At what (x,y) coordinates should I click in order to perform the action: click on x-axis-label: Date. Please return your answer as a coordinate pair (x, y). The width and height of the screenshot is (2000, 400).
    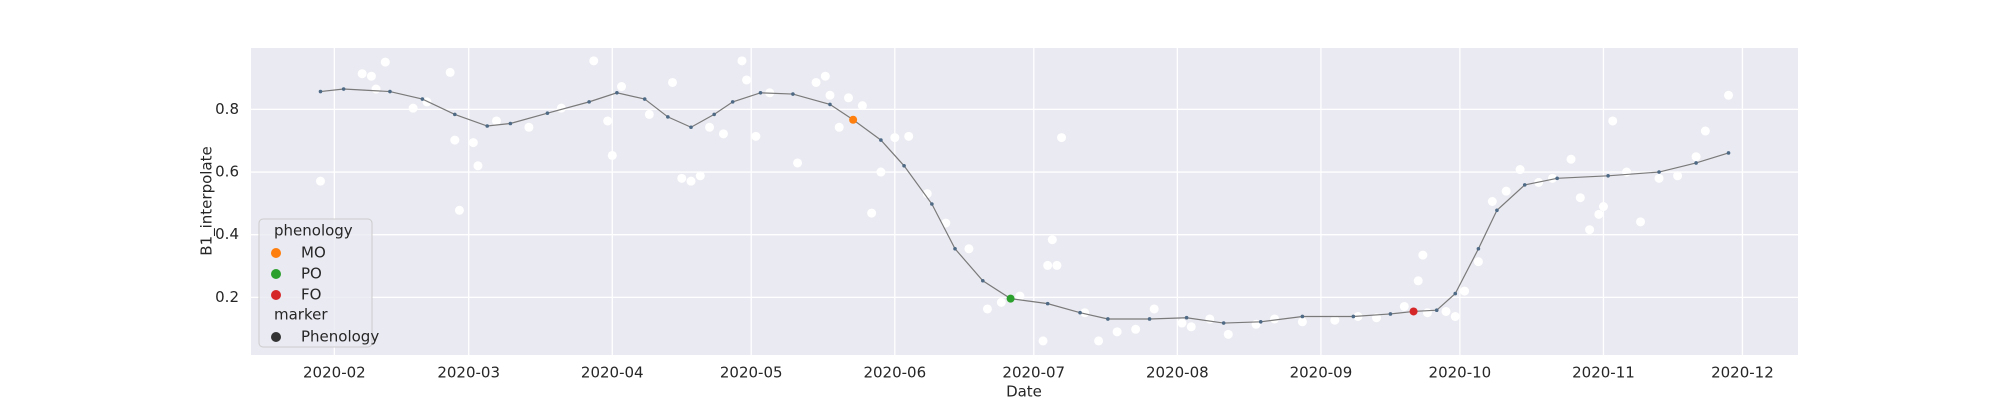
    Looking at the image, I should click on (1024, 391).